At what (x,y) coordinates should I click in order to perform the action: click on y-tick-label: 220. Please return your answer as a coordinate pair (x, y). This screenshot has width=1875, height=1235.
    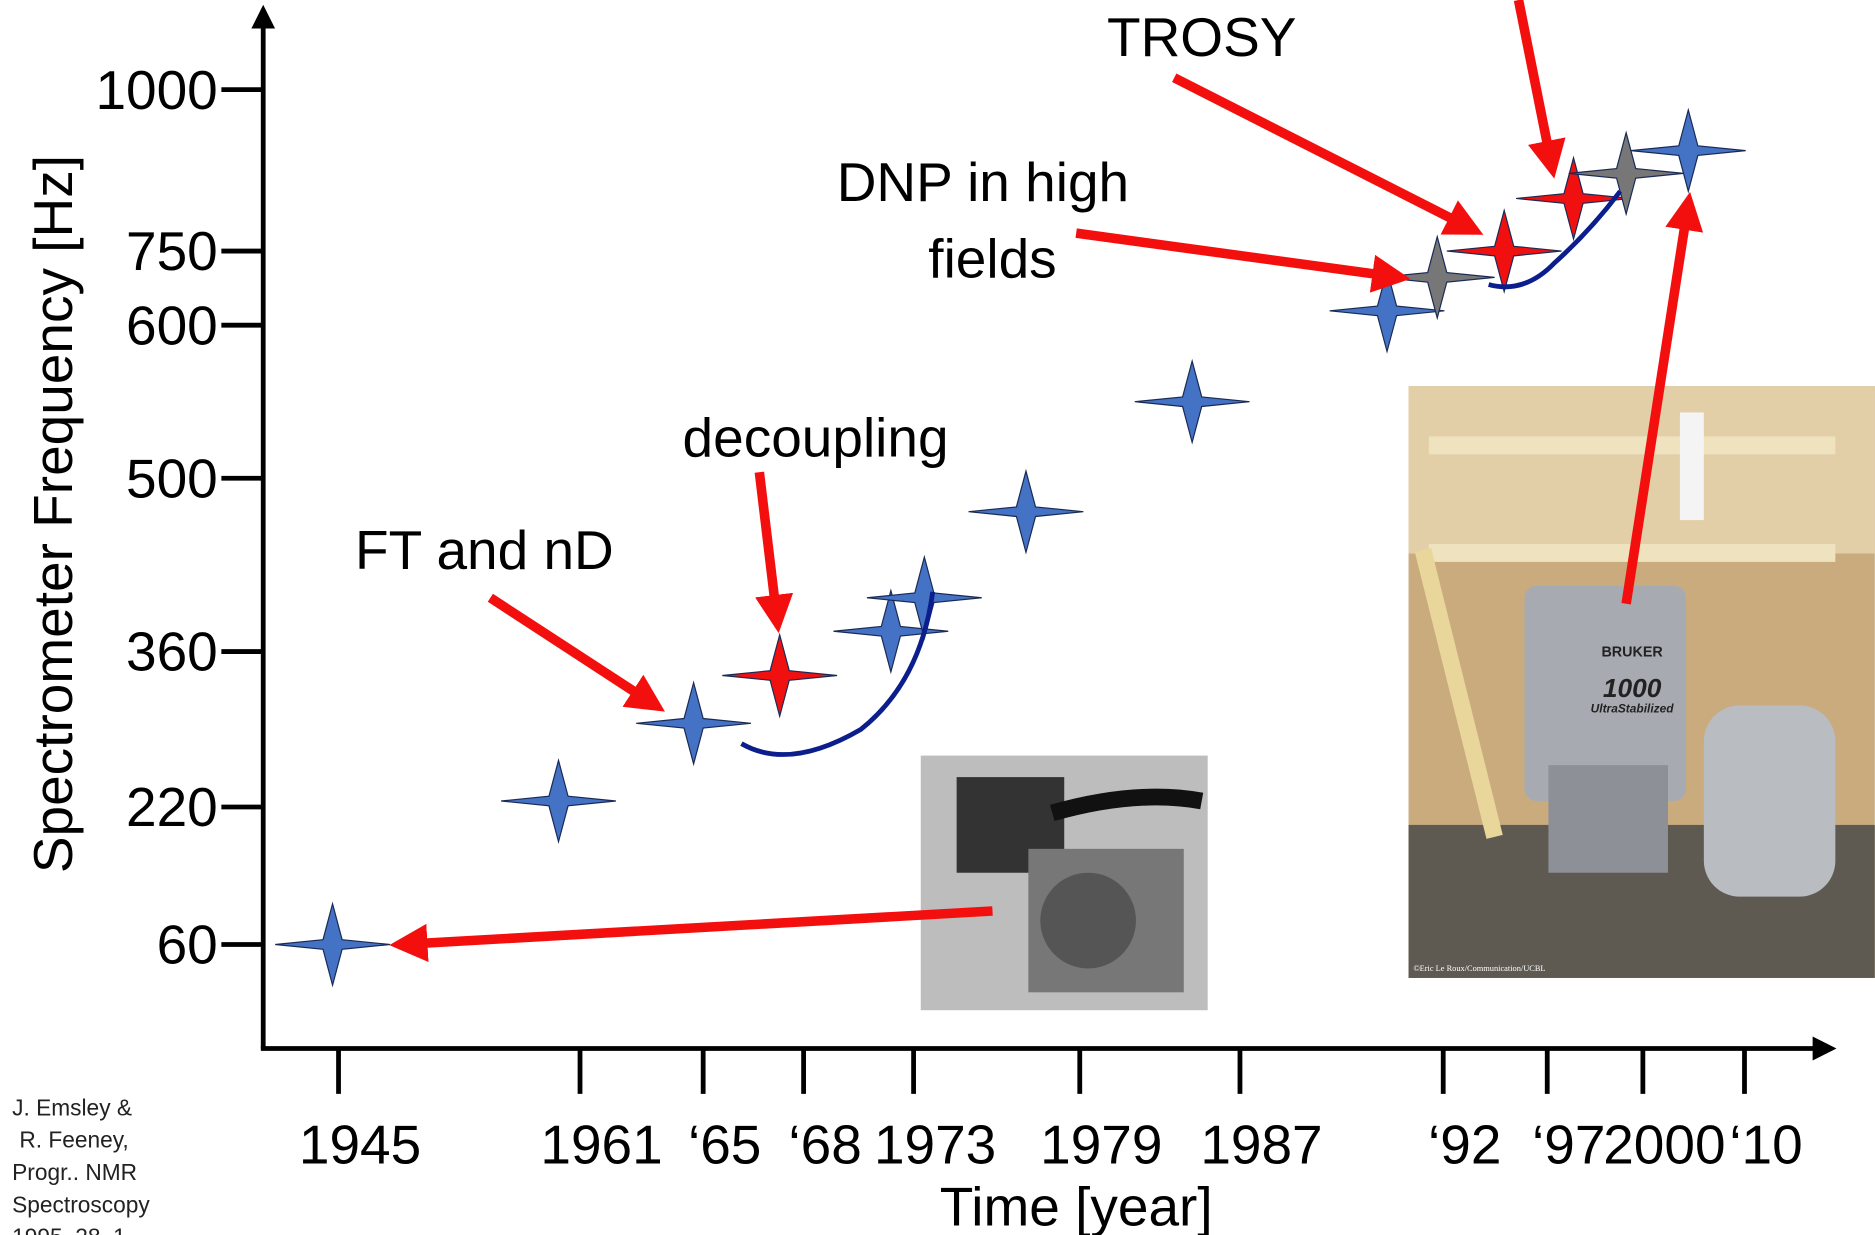
    Looking at the image, I should click on (172, 807).